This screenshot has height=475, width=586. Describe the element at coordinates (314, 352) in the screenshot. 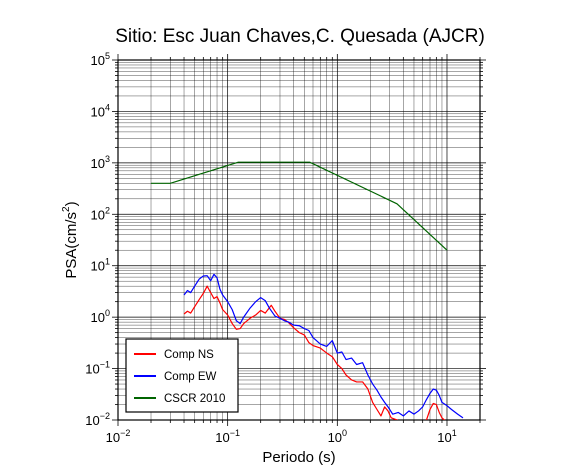

I see `series-line-comp-ns` at that location.